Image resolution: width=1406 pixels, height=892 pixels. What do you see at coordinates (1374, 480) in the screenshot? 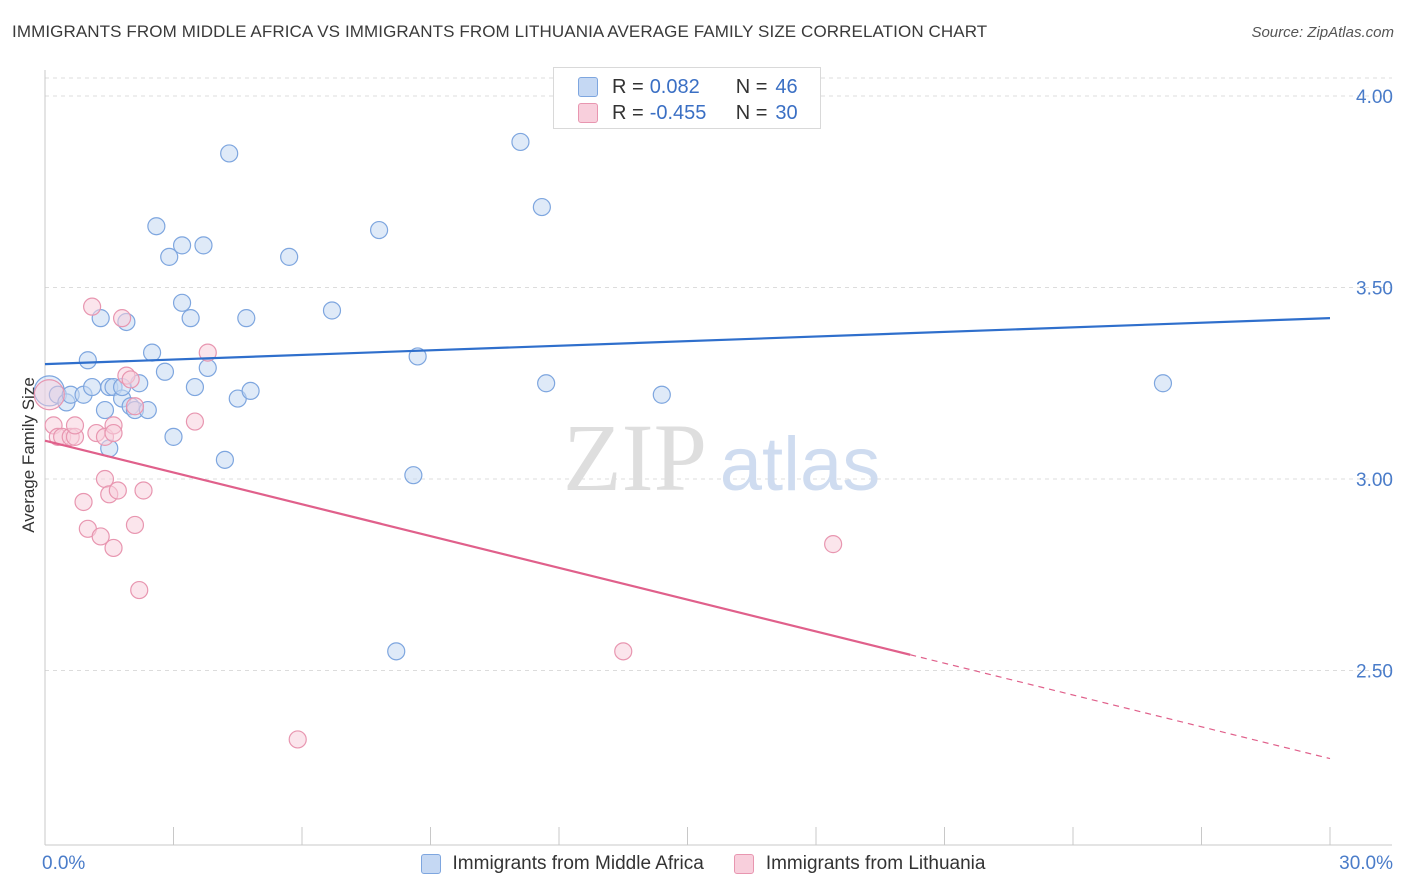
I see `y-tick-label: 3.00` at bounding box center [1374, 480].